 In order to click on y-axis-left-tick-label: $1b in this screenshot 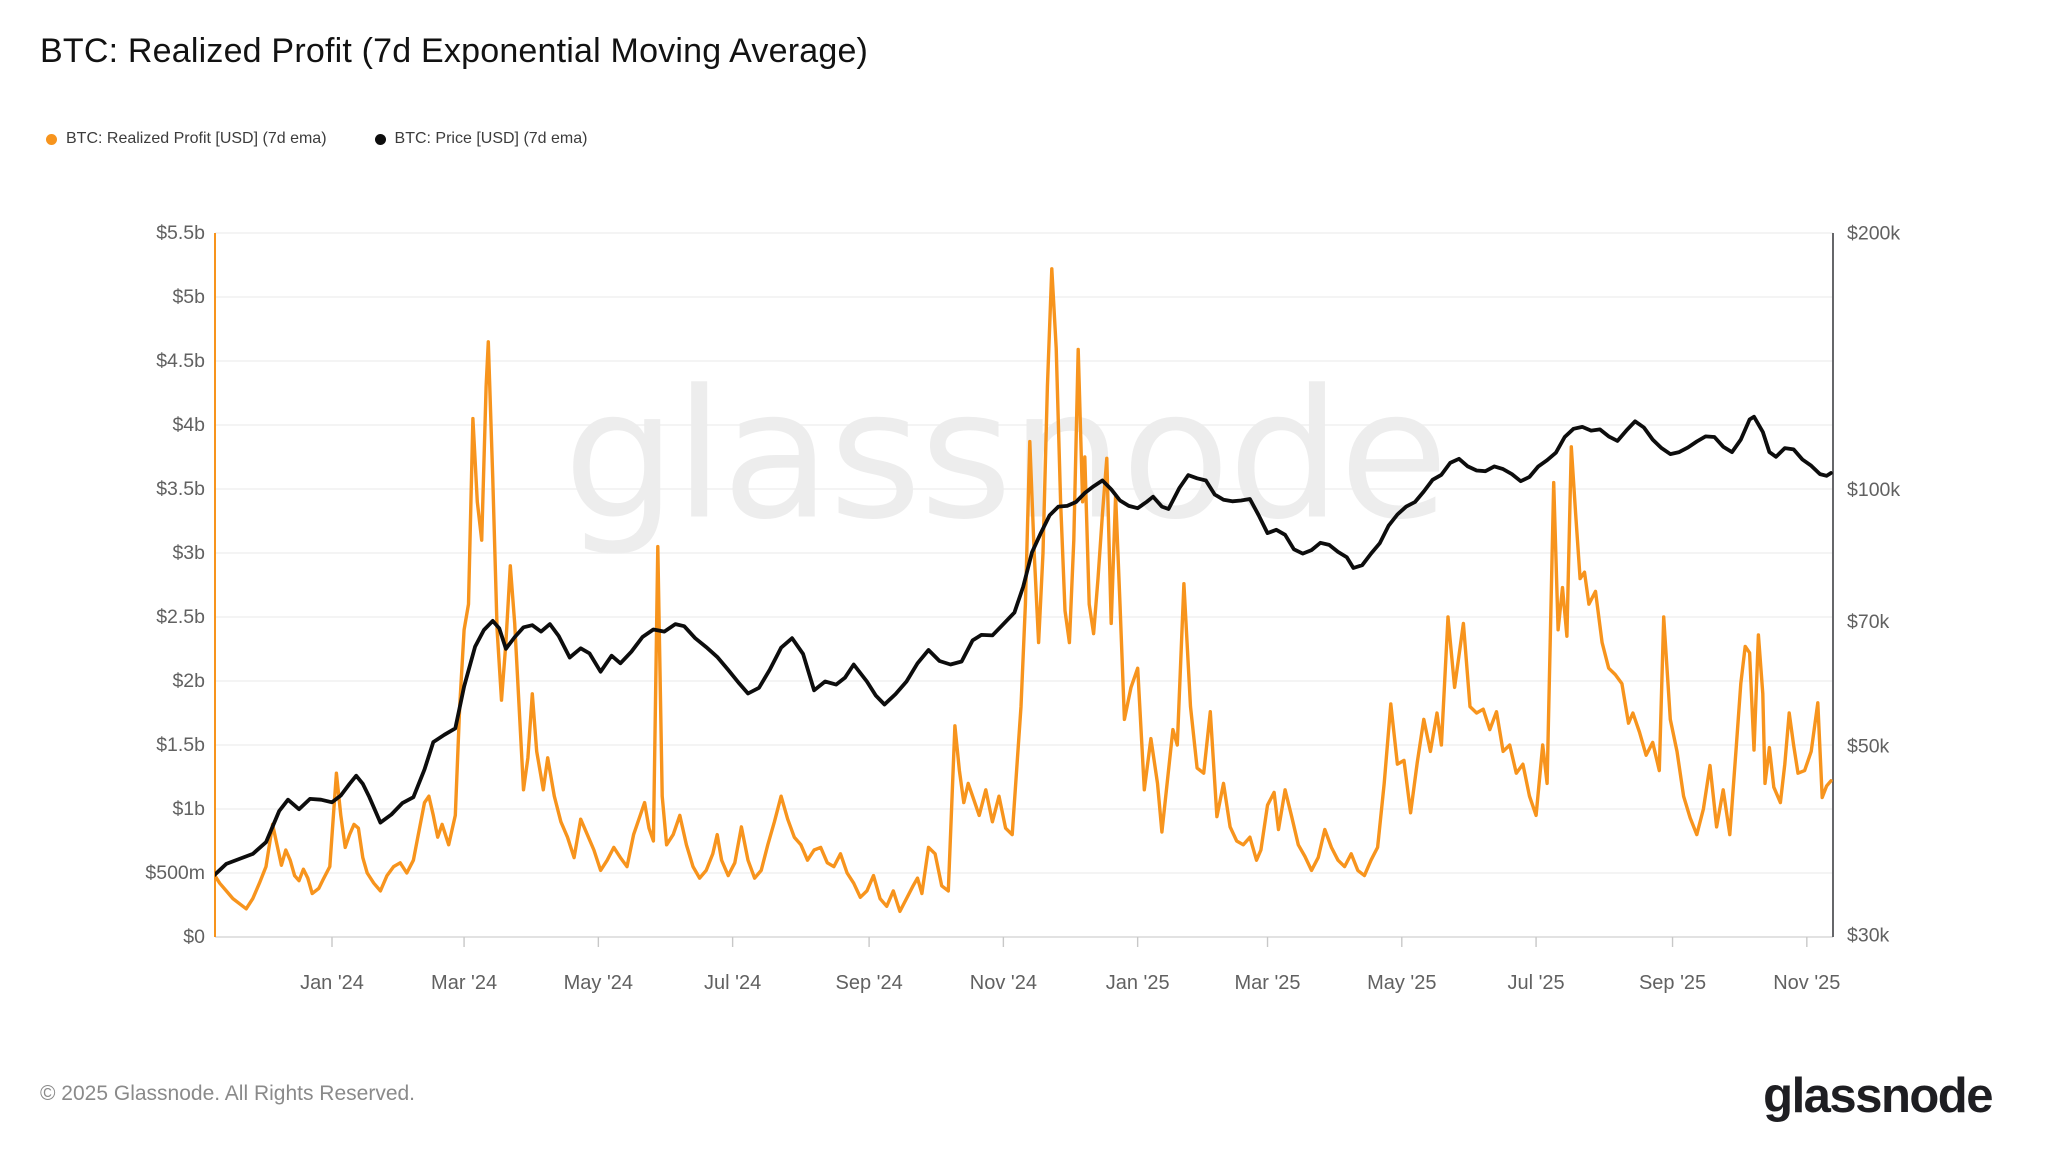, I will do `click(188, 809)`.